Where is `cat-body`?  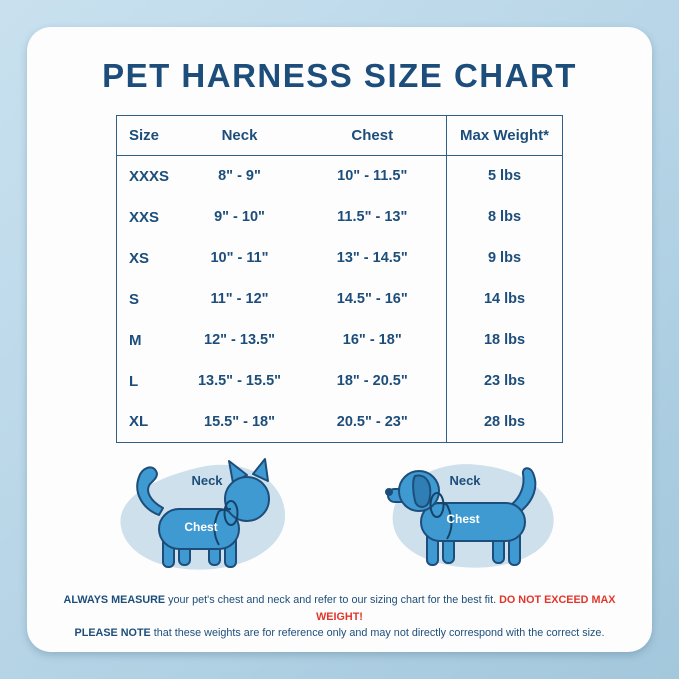 cat-body is located at coordinates (198, 529).